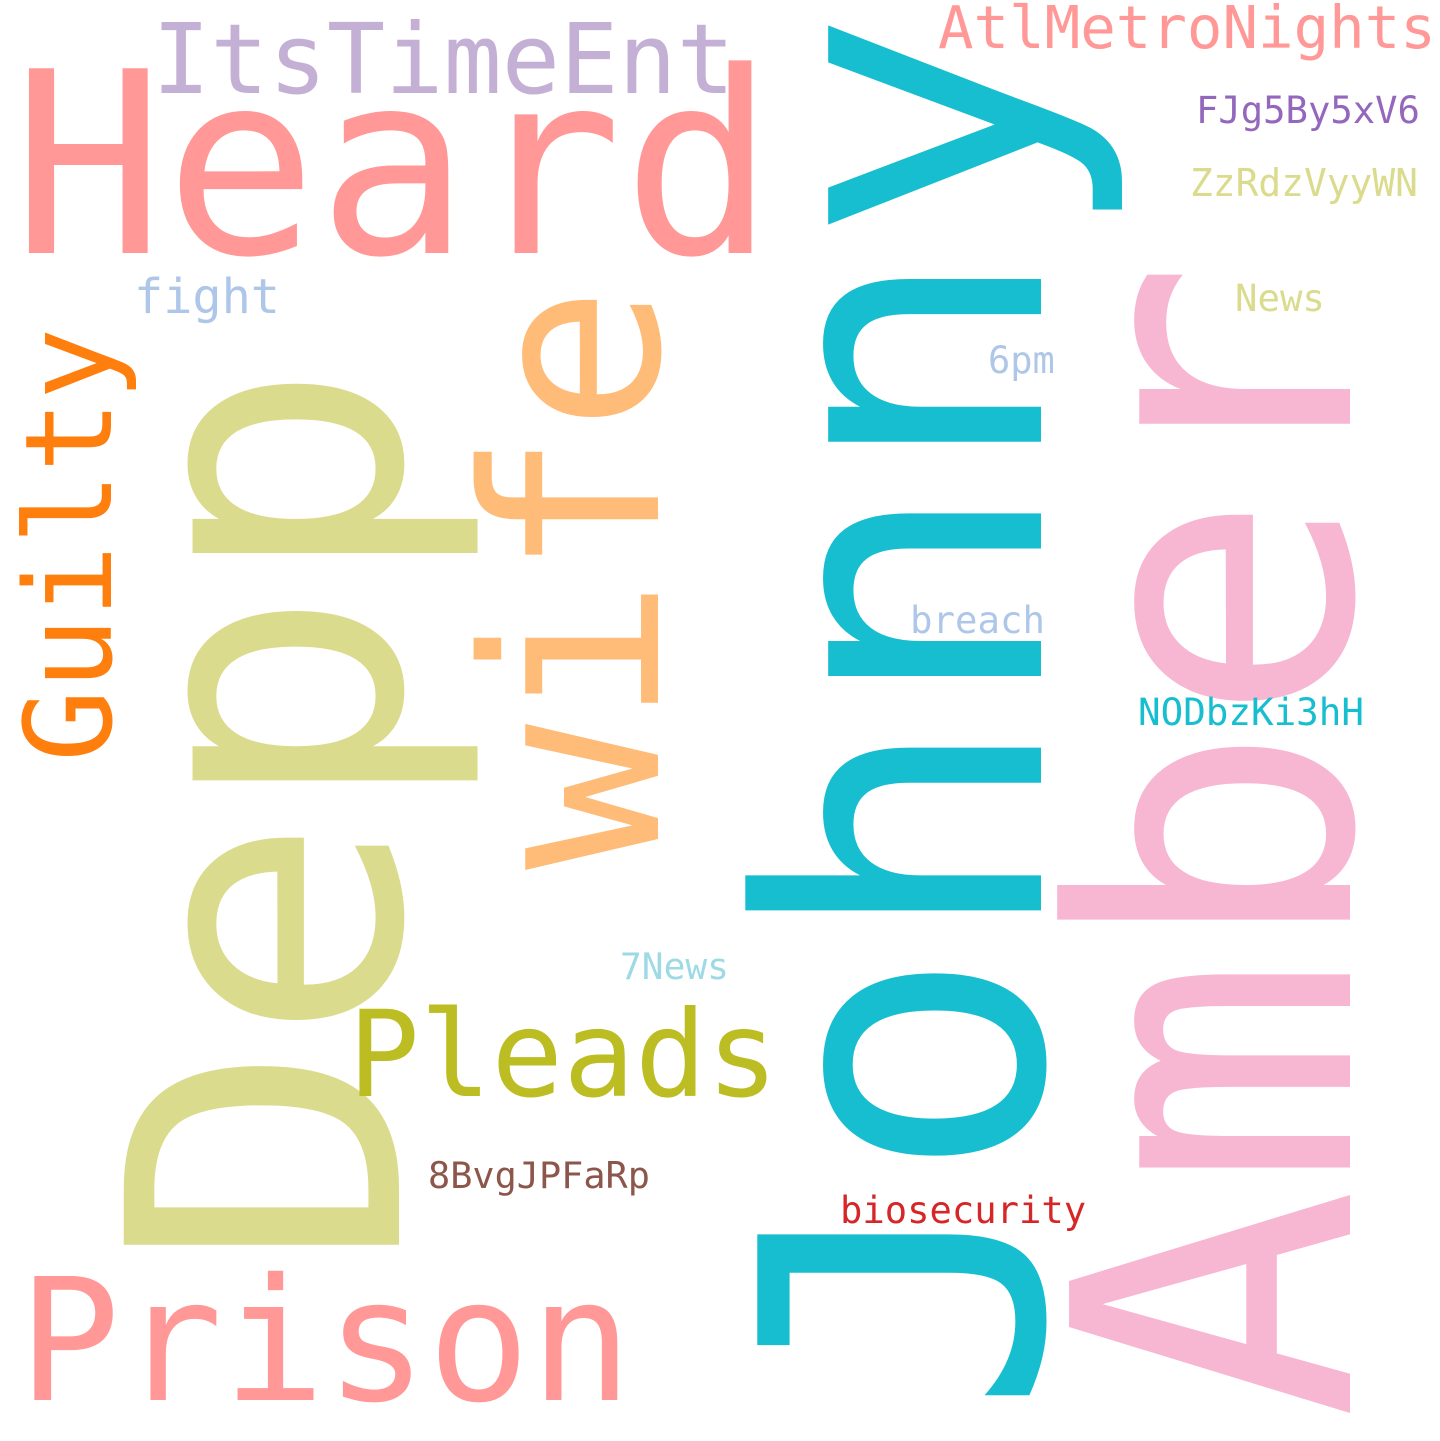  What do you see at coordinates (963, 1210) in the screenshot?
I see `word-biosecurity: biosecurity` at bounding box center [963, 1210].